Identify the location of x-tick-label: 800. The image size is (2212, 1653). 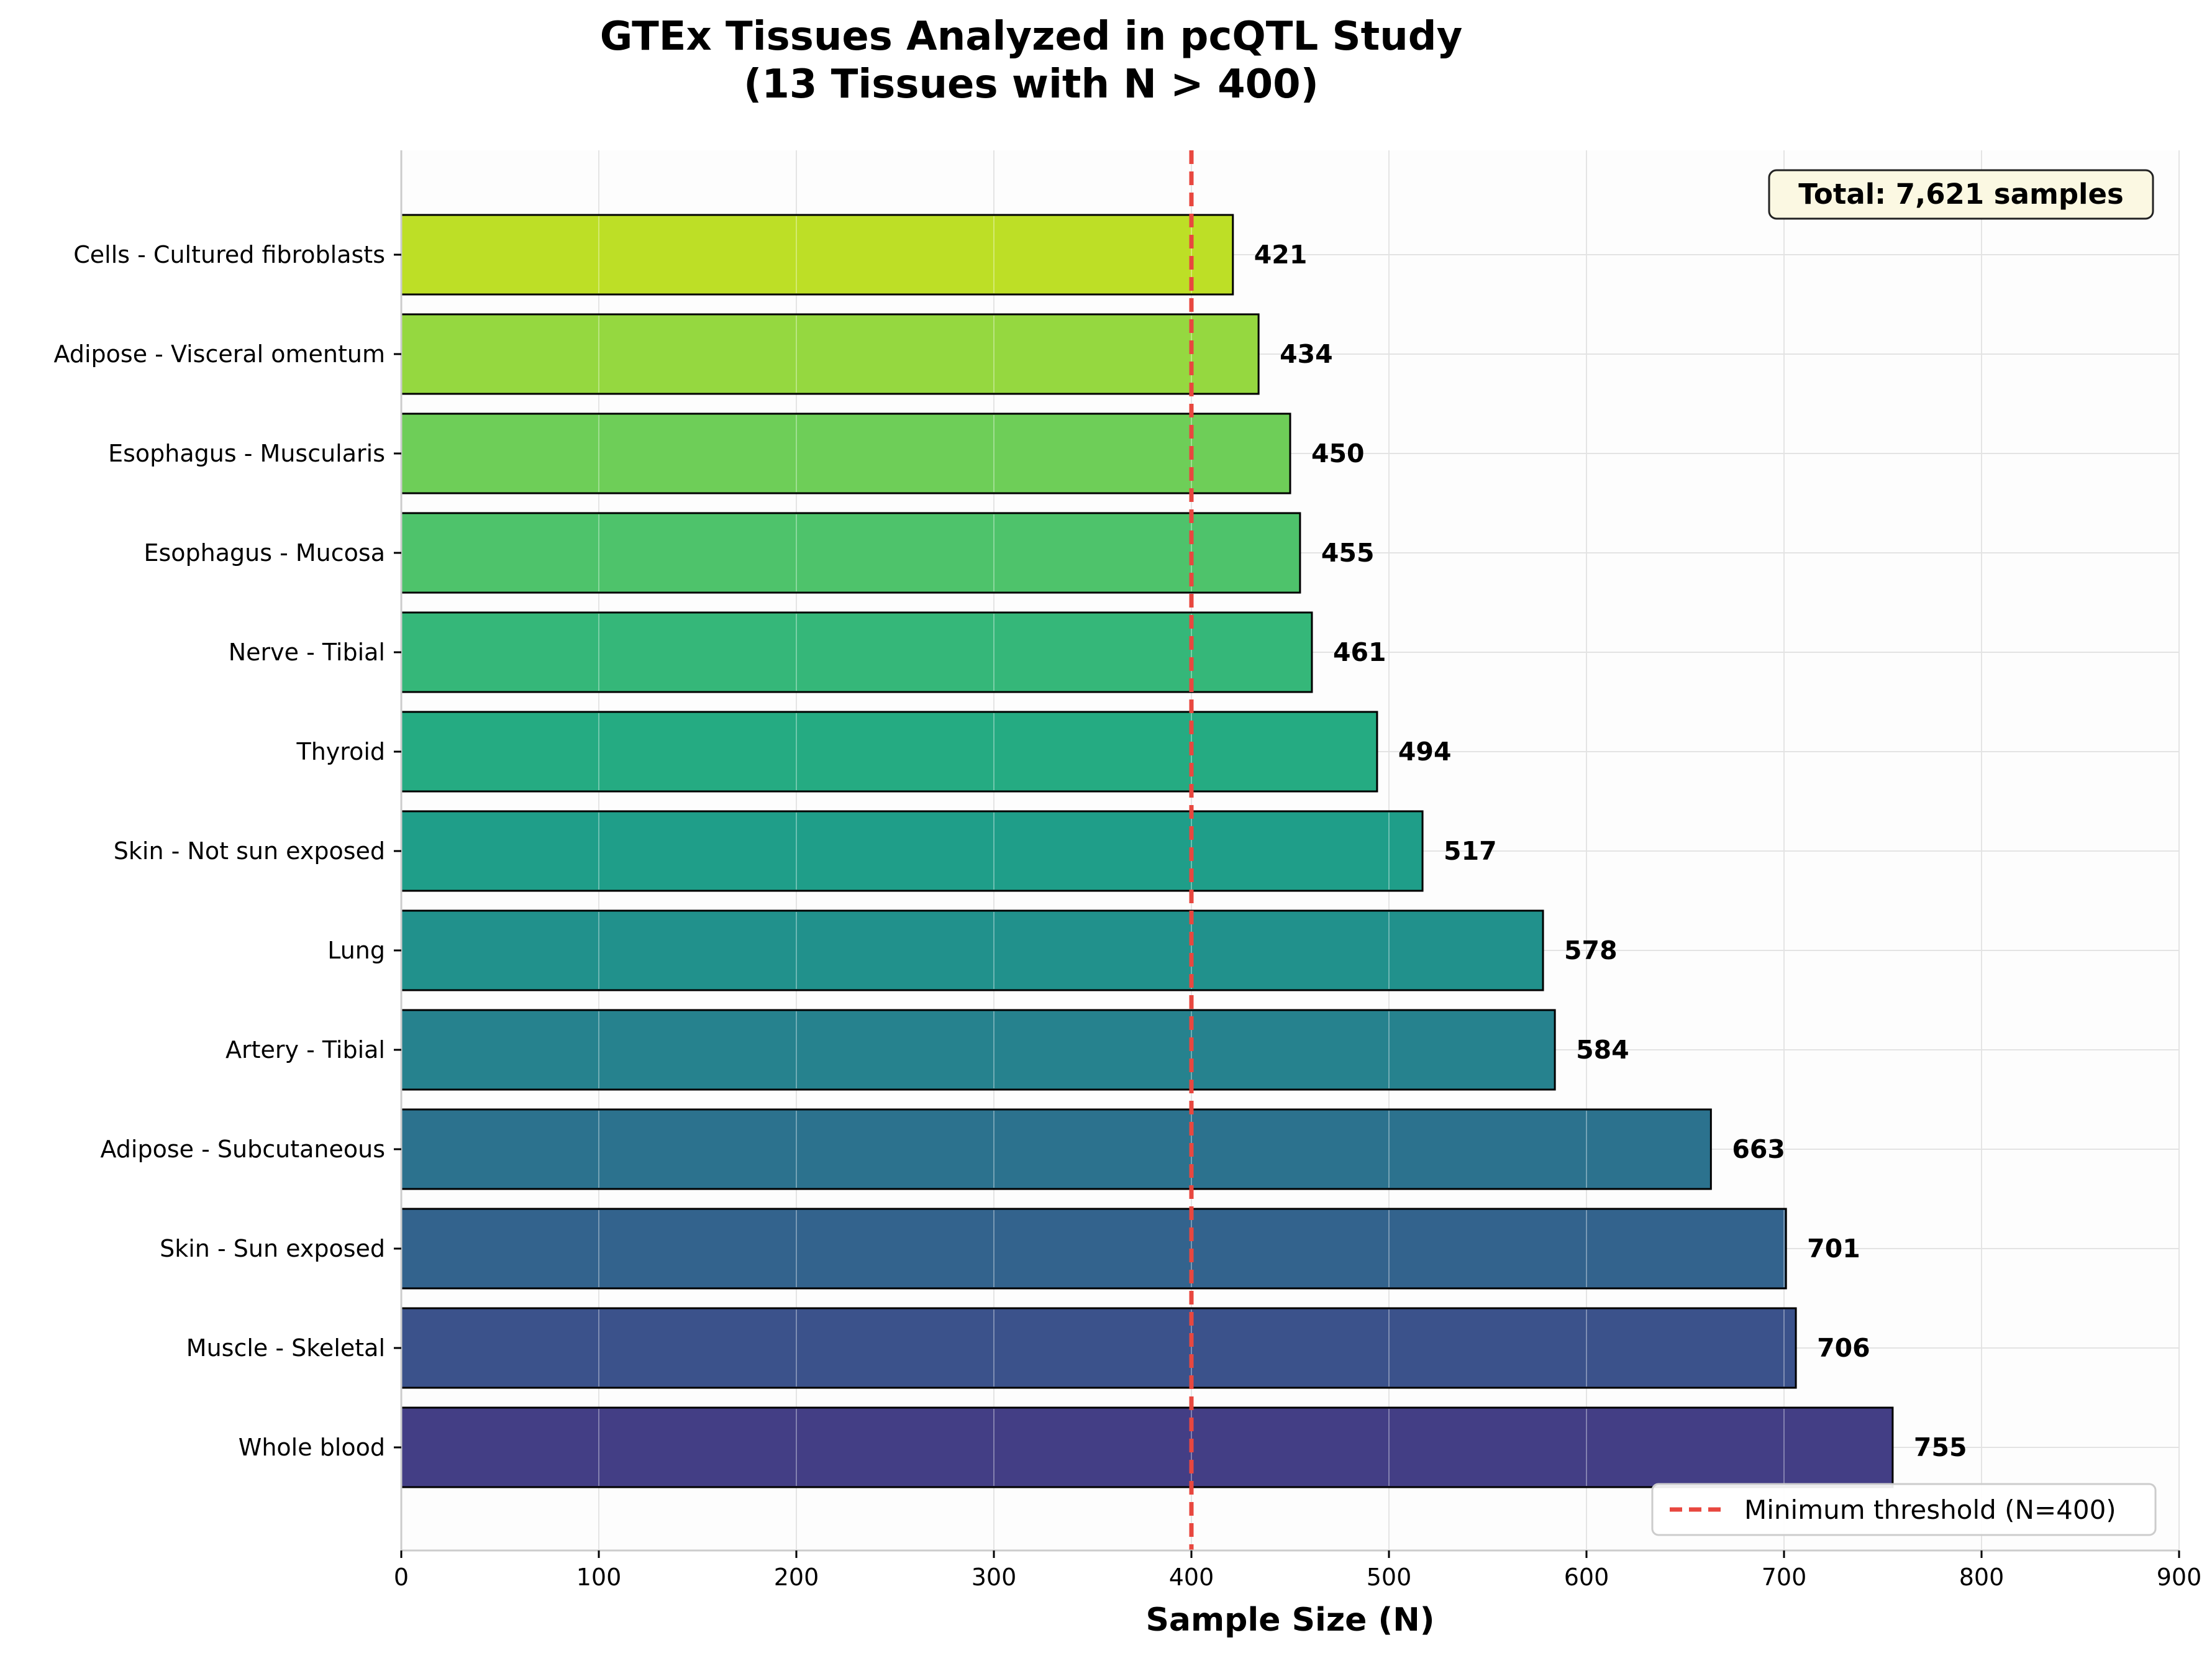
(1982, 1577).